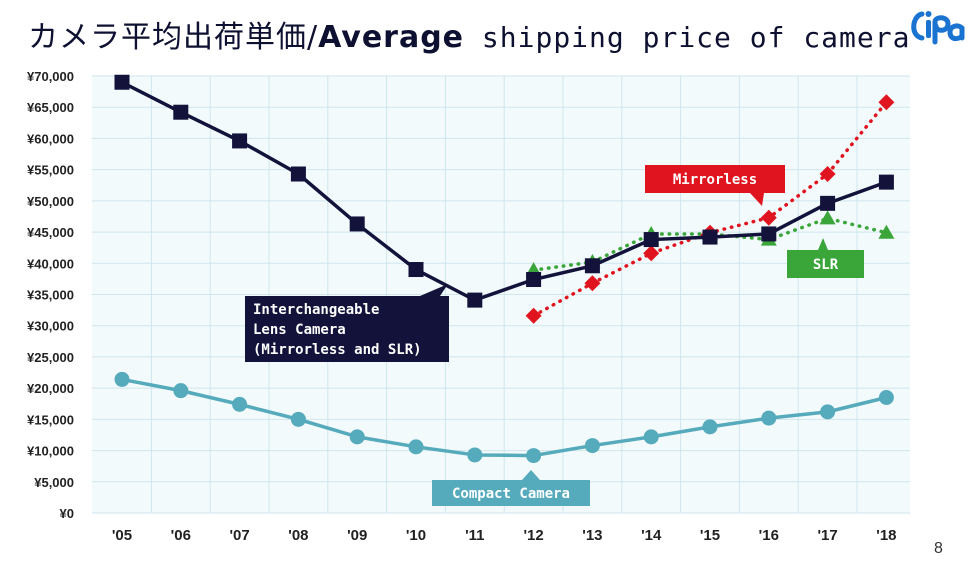 The height and width of the screenshot is (568, 970). I want to click on callout-box-compact, so click(511, 493).